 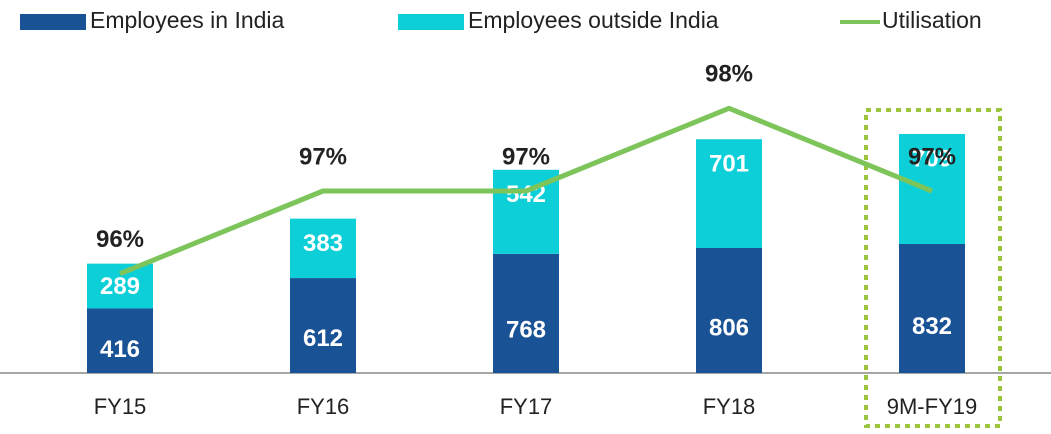 What do you see at coordinates (526, 406) in the screenshot?
I see `x-tick-label: FY17` at bounding box center [526, 406].